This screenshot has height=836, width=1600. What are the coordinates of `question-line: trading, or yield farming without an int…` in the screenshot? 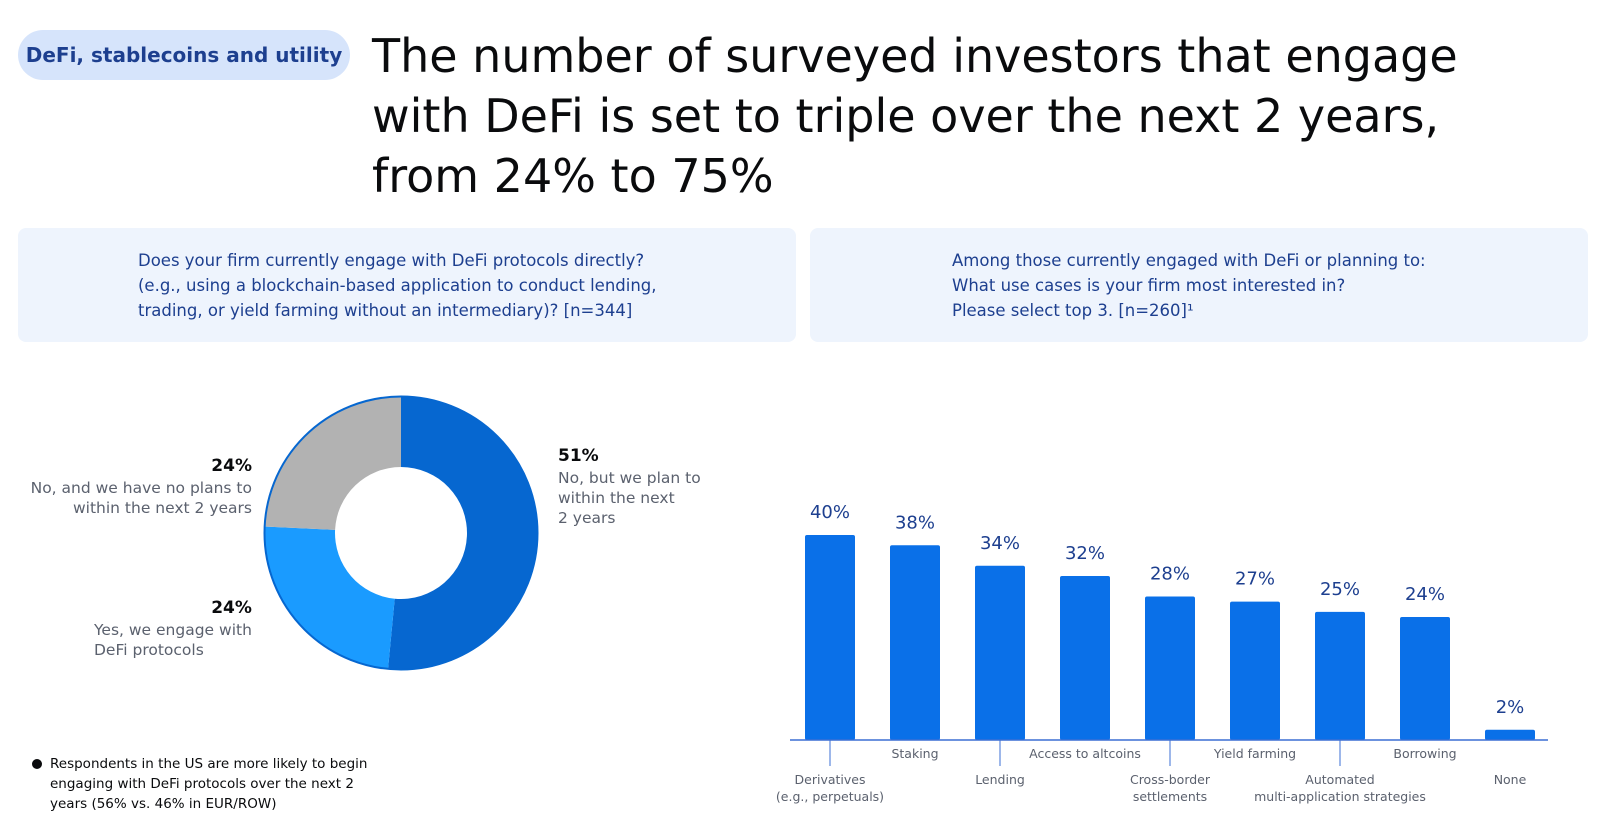 It's located at (385, 310).